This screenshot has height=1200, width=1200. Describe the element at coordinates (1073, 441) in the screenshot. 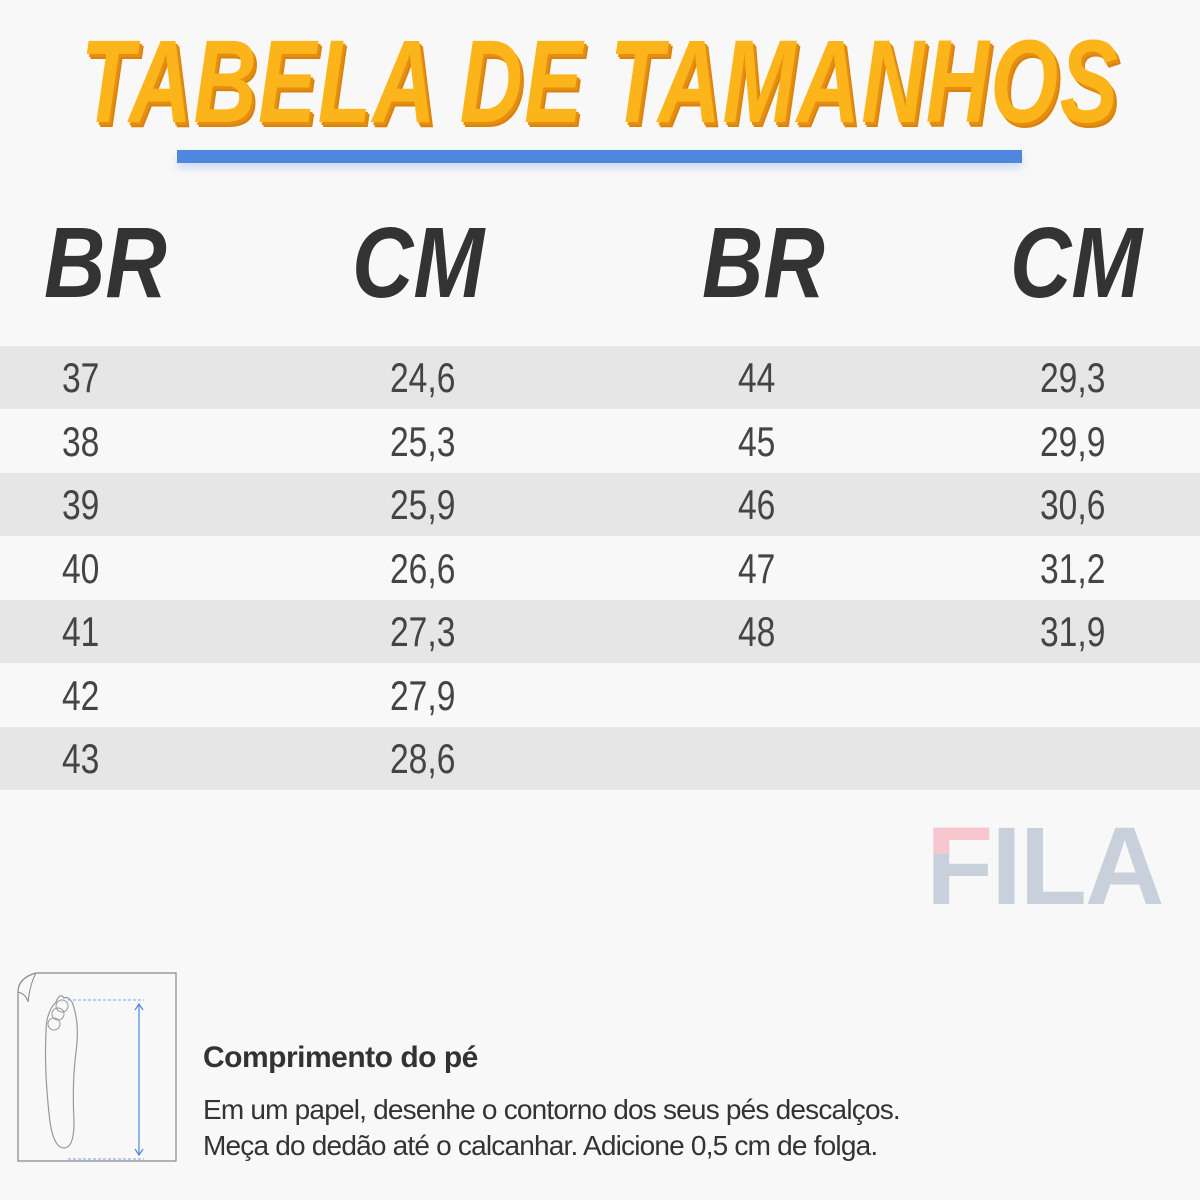

I see `cell-cm2: 29,9` at that location.